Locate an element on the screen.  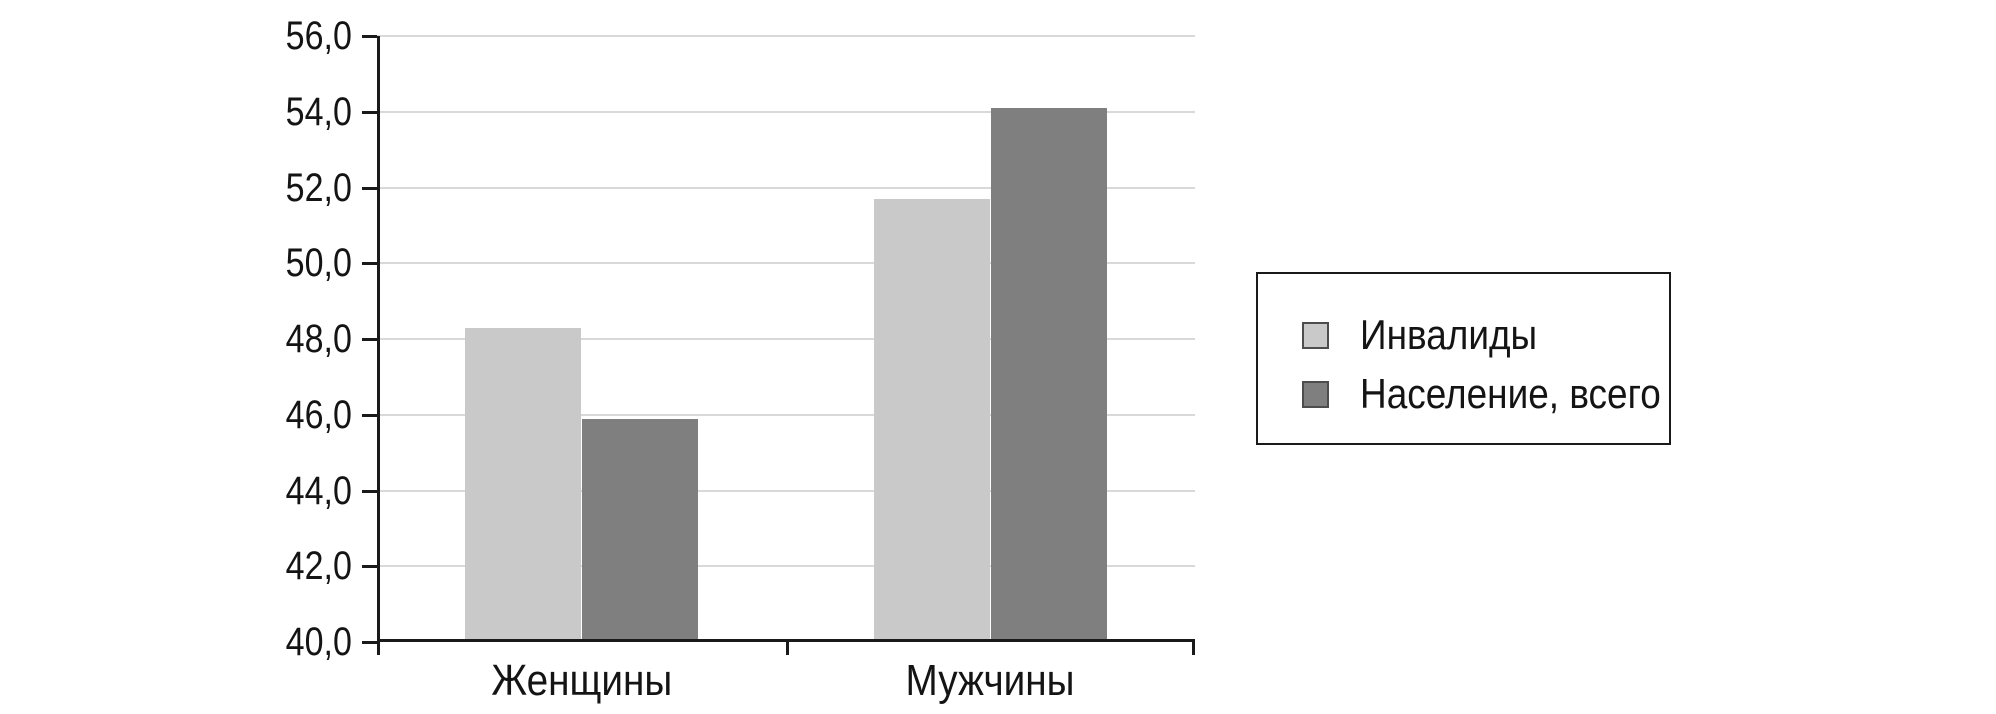
y-axis-tick-label: 48,0 is located at coordinates (318, 339).